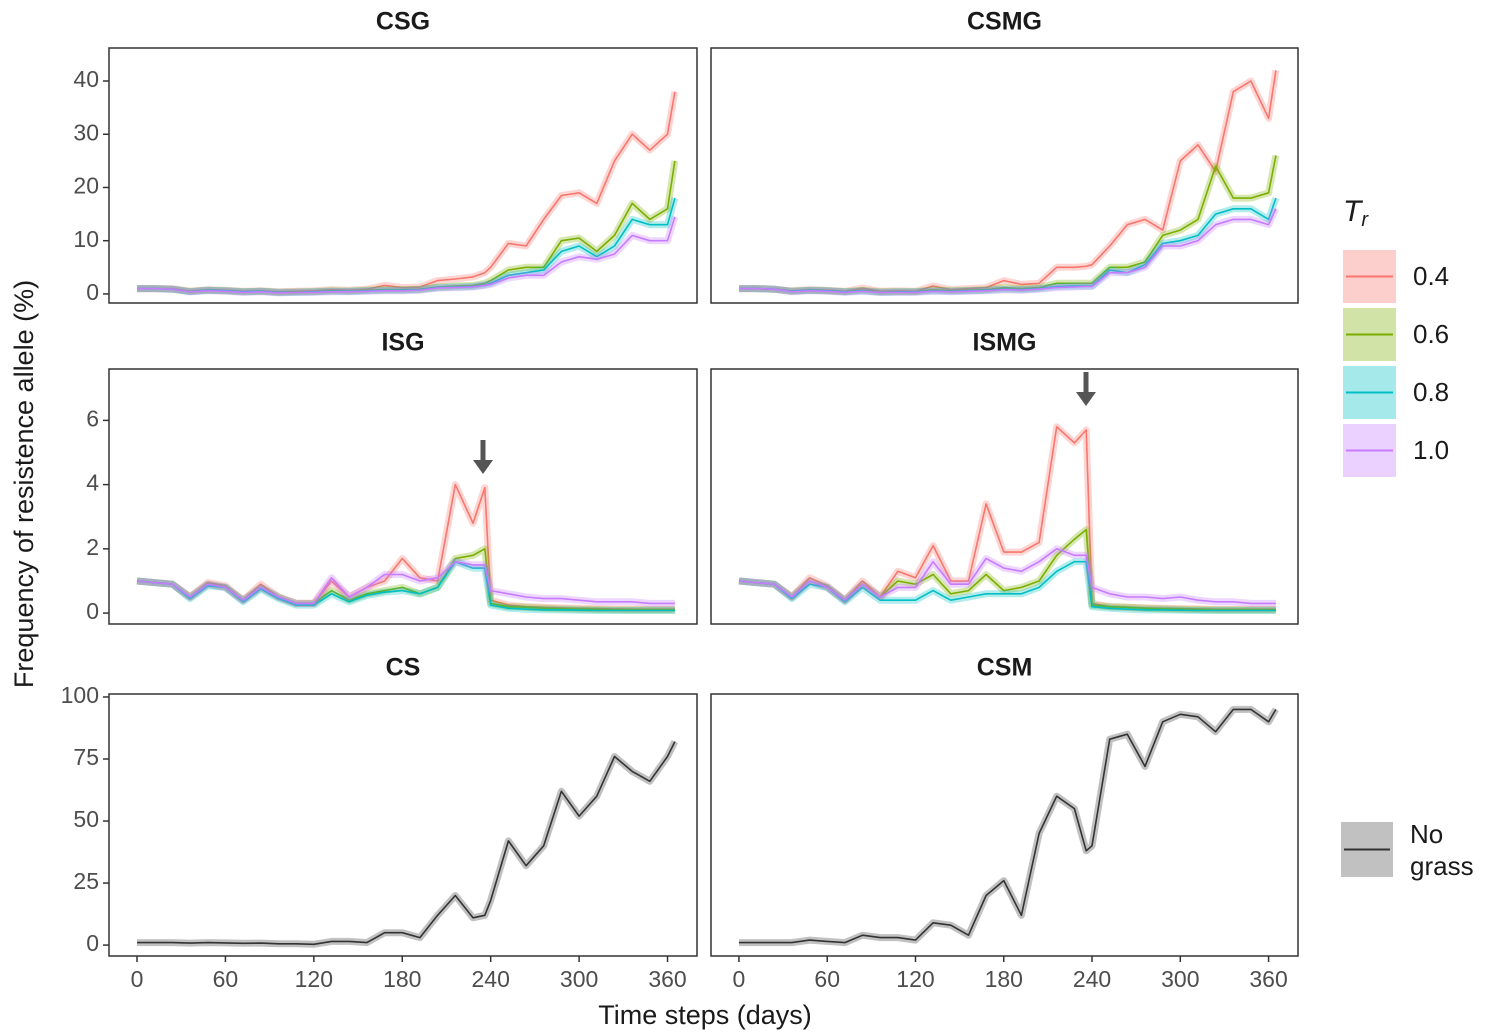 The height and width of the screenshot is (1036, 1502). What do you see at coordinates (86, 881) in the screenshot?
I see `y-tick-label: 25` at bounding box center [86, 881].